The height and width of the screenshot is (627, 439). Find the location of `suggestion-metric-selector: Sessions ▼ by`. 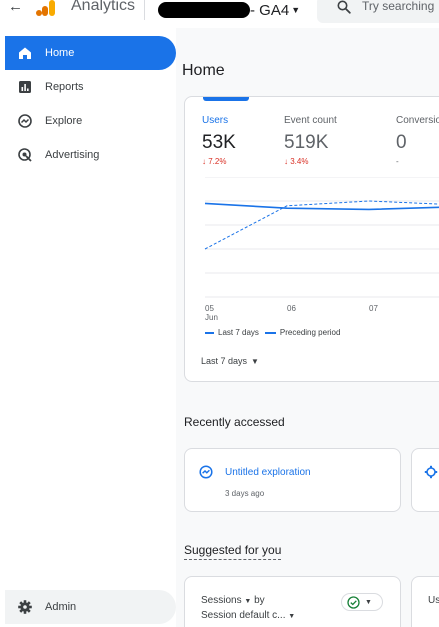

suggestion-metric-selector: Sessions ▼ by is located at coordinates (233, 600).